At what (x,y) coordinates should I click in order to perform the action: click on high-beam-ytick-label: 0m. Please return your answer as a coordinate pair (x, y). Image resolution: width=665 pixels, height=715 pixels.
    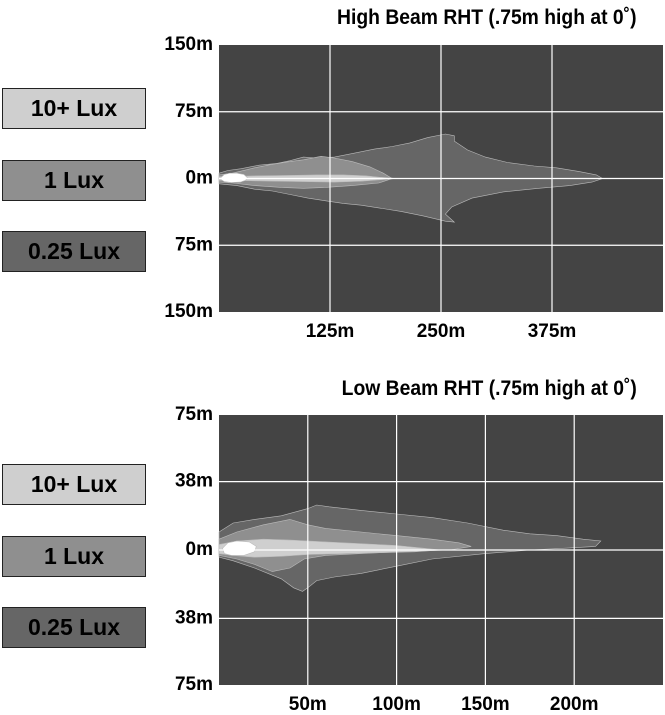
    Looking at the image, I should click on (199, 178).